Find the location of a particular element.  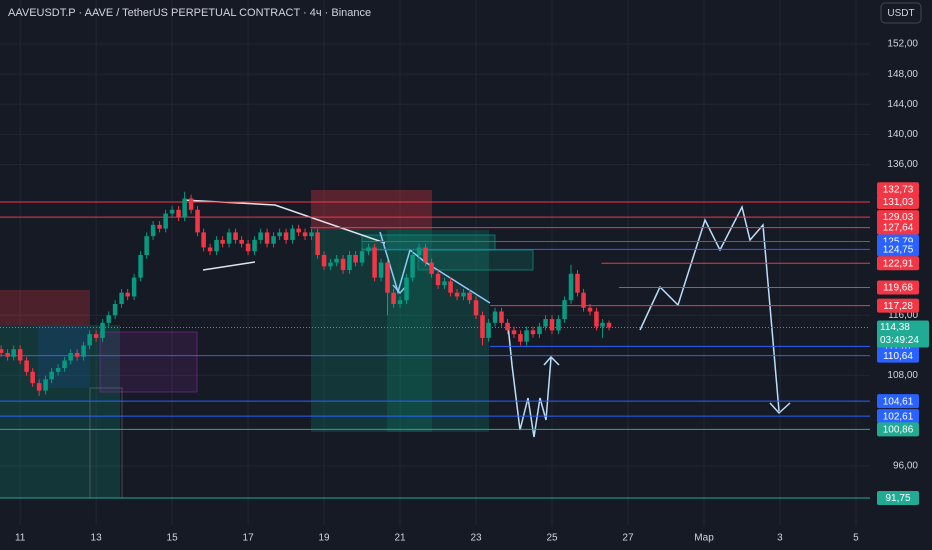

x-tick-label: 21 is located at coordinates (400, 538).